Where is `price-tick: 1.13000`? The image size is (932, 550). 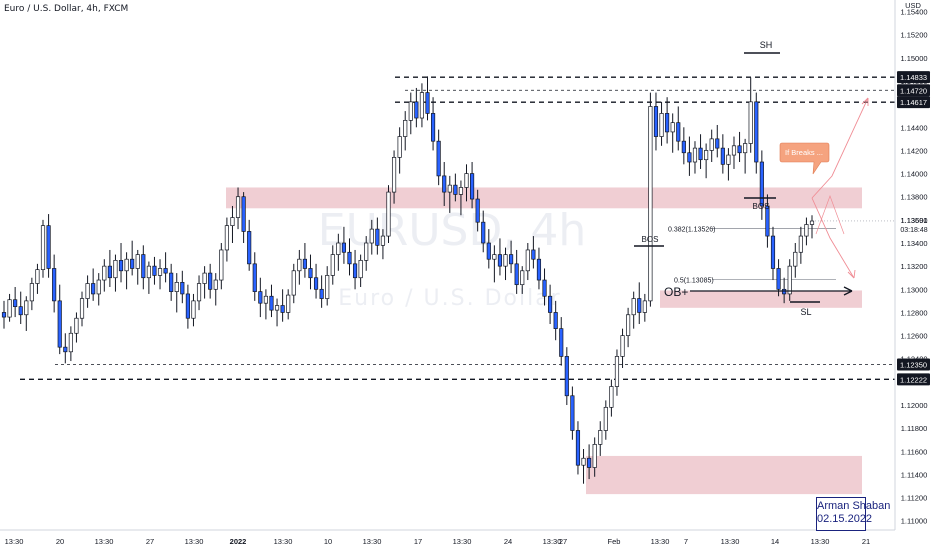 price-tick: 1.13000 is located at coordinates (913, 289).